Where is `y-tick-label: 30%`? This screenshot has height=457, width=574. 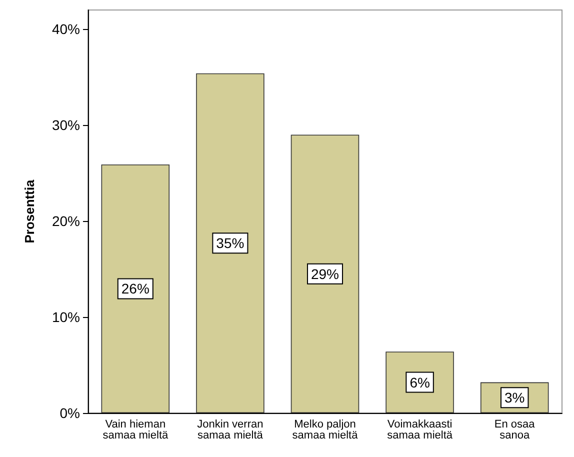
y-tick-label: 30% is located at coordinates (66, 125).